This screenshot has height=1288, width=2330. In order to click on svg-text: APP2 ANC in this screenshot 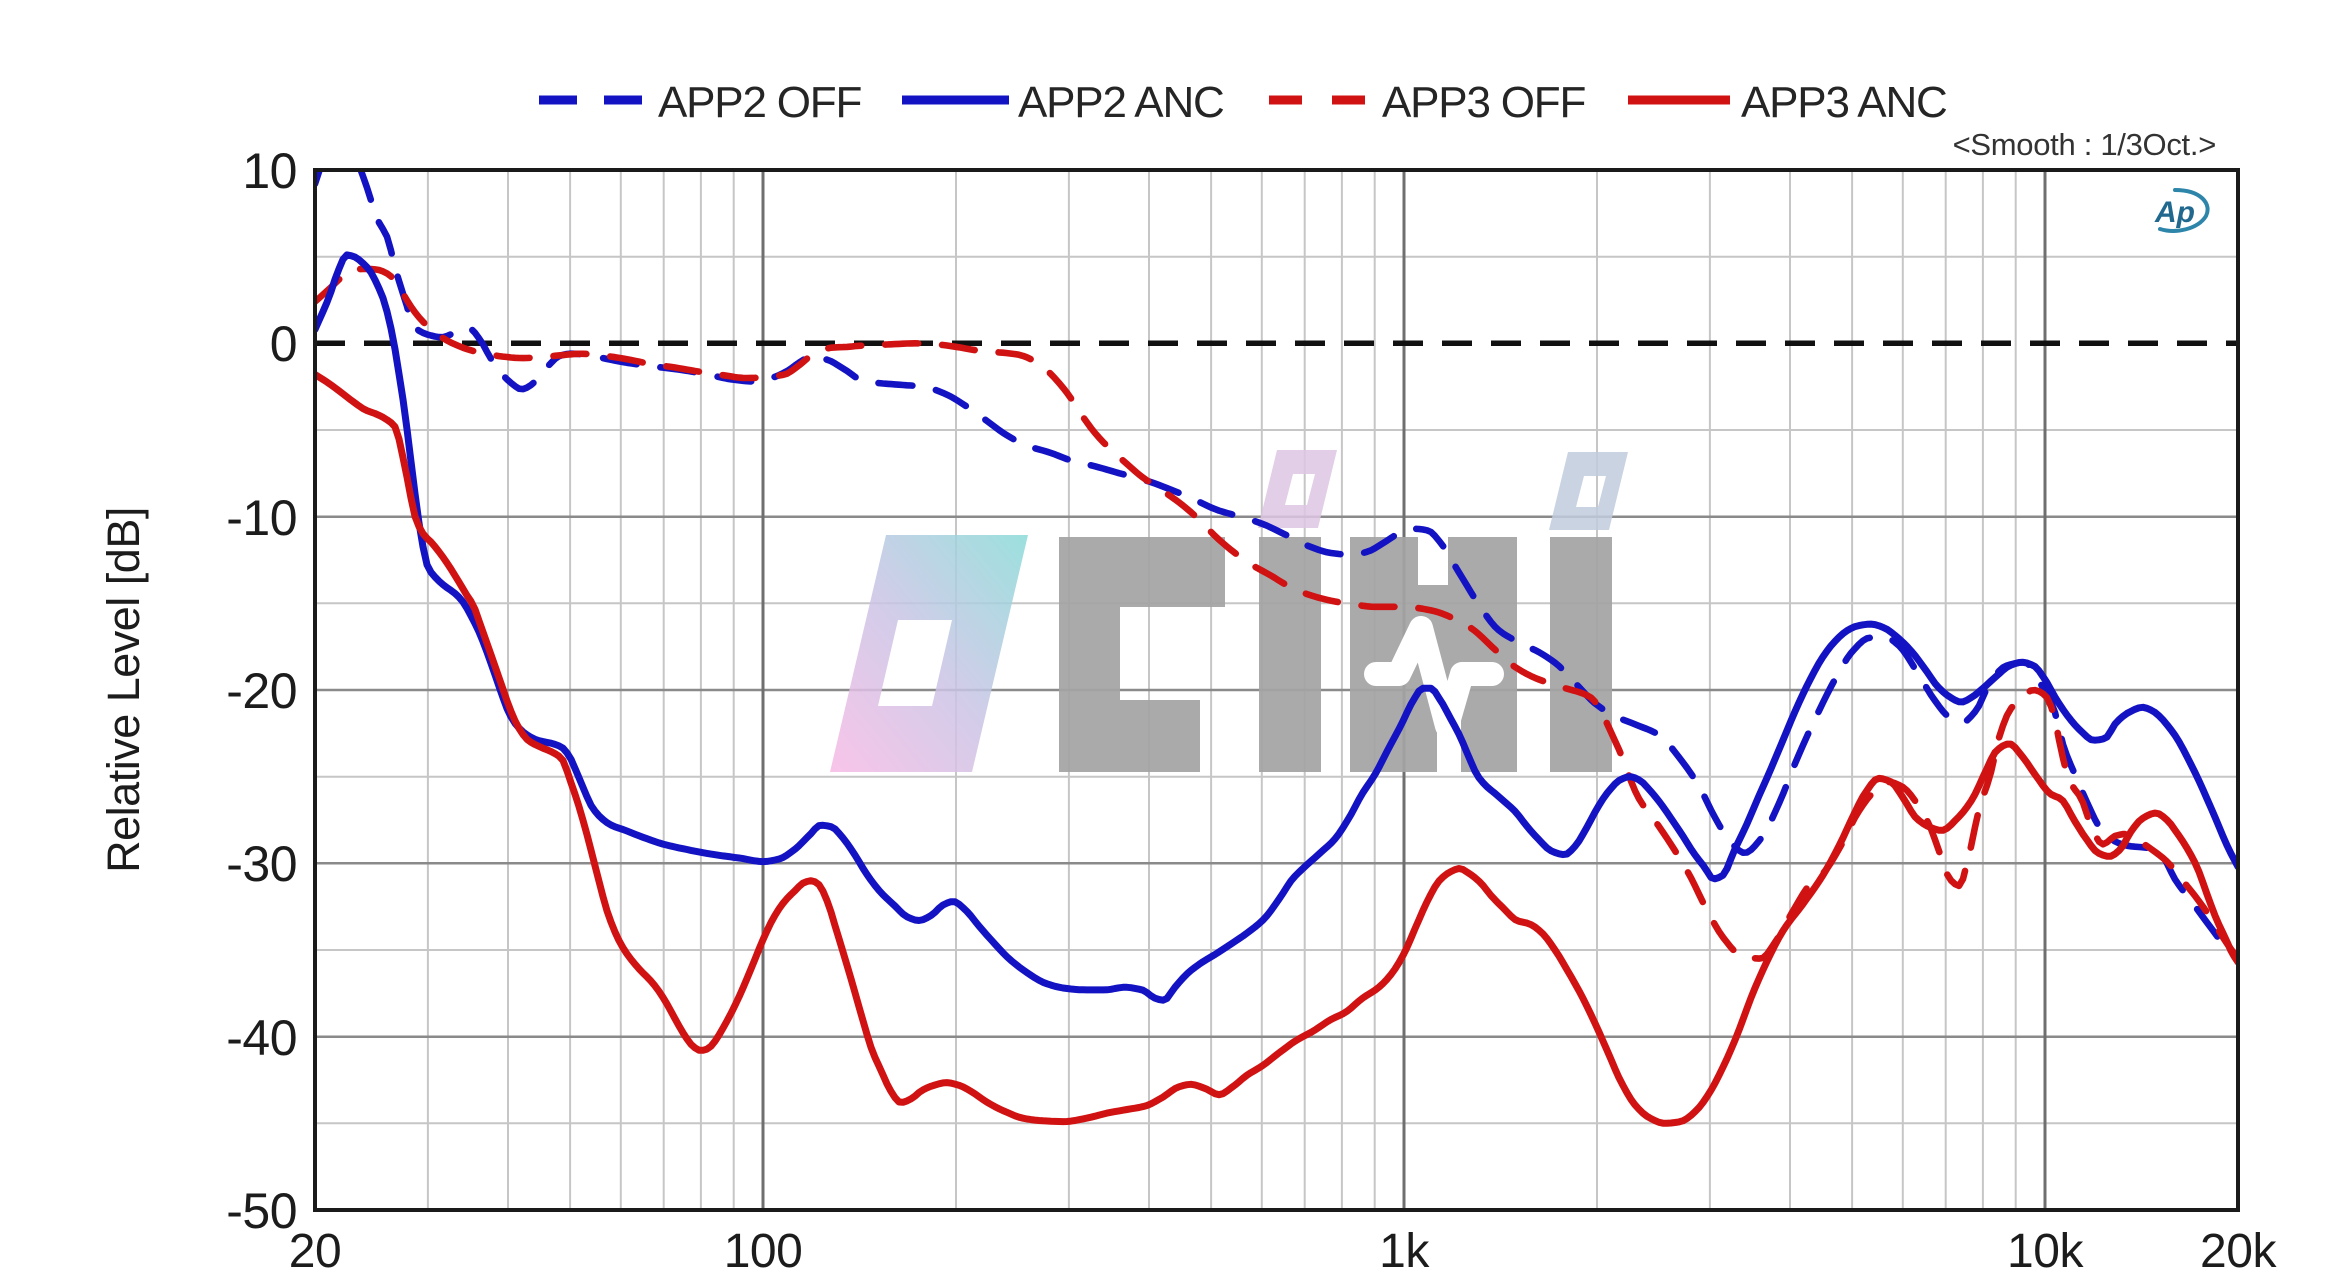, I will do `click(1121, 102)`.